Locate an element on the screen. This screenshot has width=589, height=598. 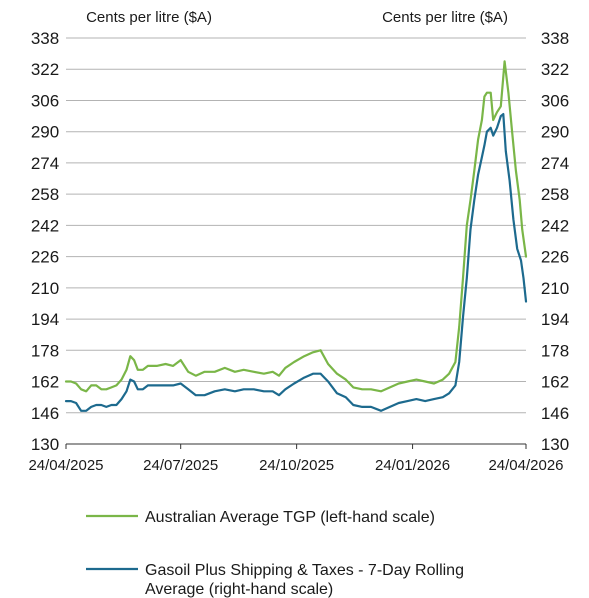
y-tick-label-left: 178 is located at coordinates (45, 350).